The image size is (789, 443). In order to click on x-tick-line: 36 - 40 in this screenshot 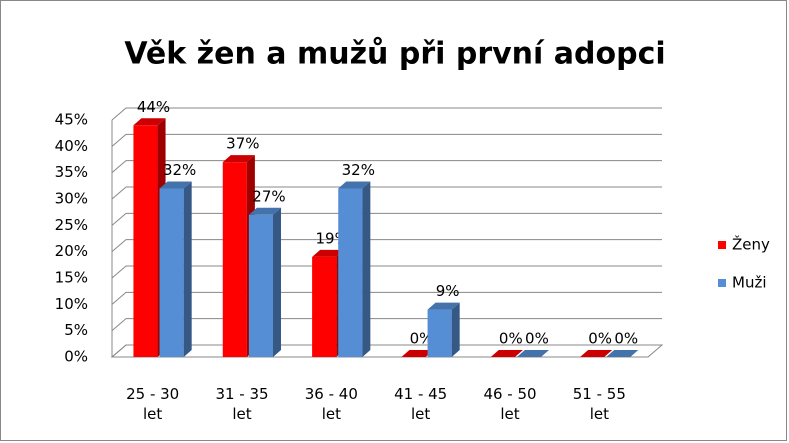, I will do `click(331, 394)`.